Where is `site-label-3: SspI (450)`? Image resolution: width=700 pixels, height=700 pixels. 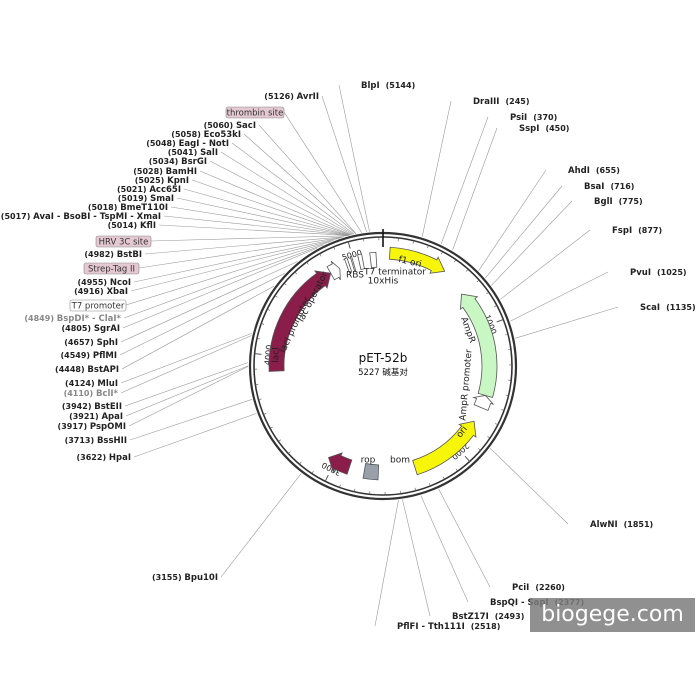 site-label-3: SspI (450) is located at coordinates (544, 129).